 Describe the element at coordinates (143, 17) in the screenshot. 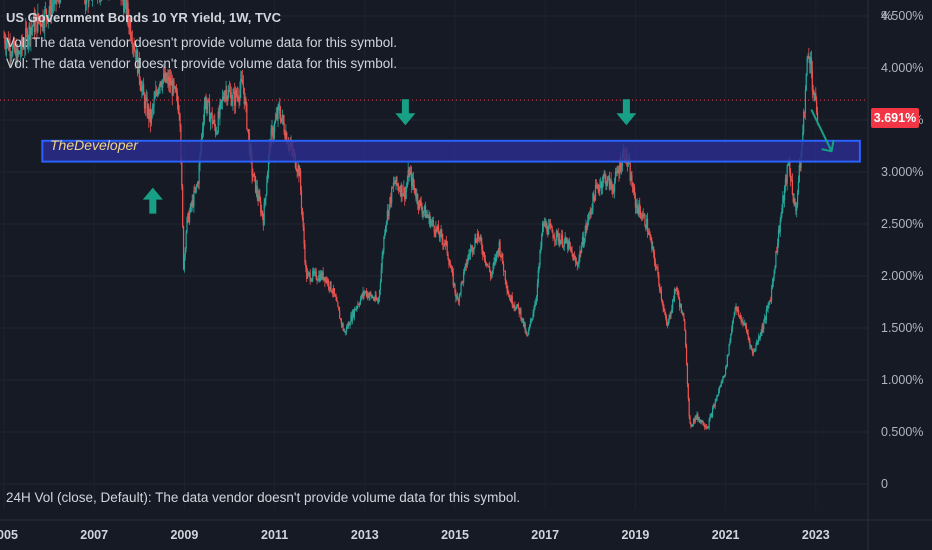

I see `chart-title: US Government Bonds 10 YR Yield, 1W, TVC` at that location.